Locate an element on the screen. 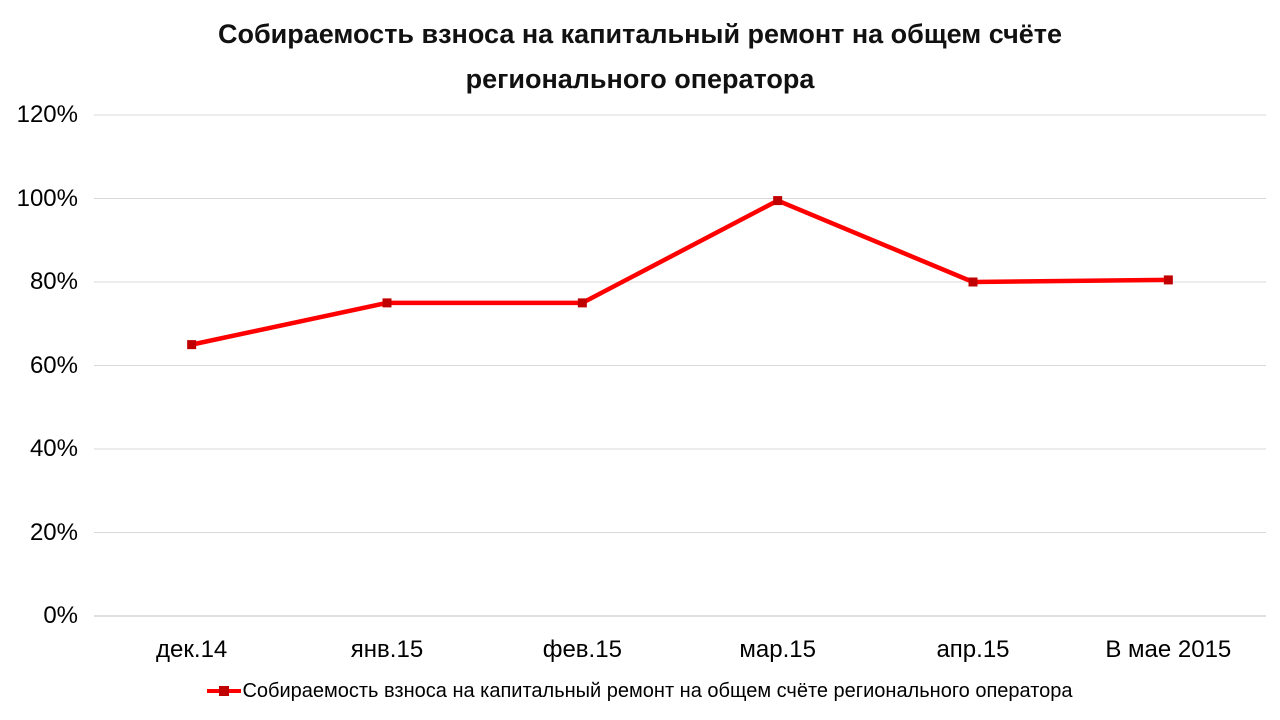  legend-line-marker-icon is located at coordinates (224, 691).